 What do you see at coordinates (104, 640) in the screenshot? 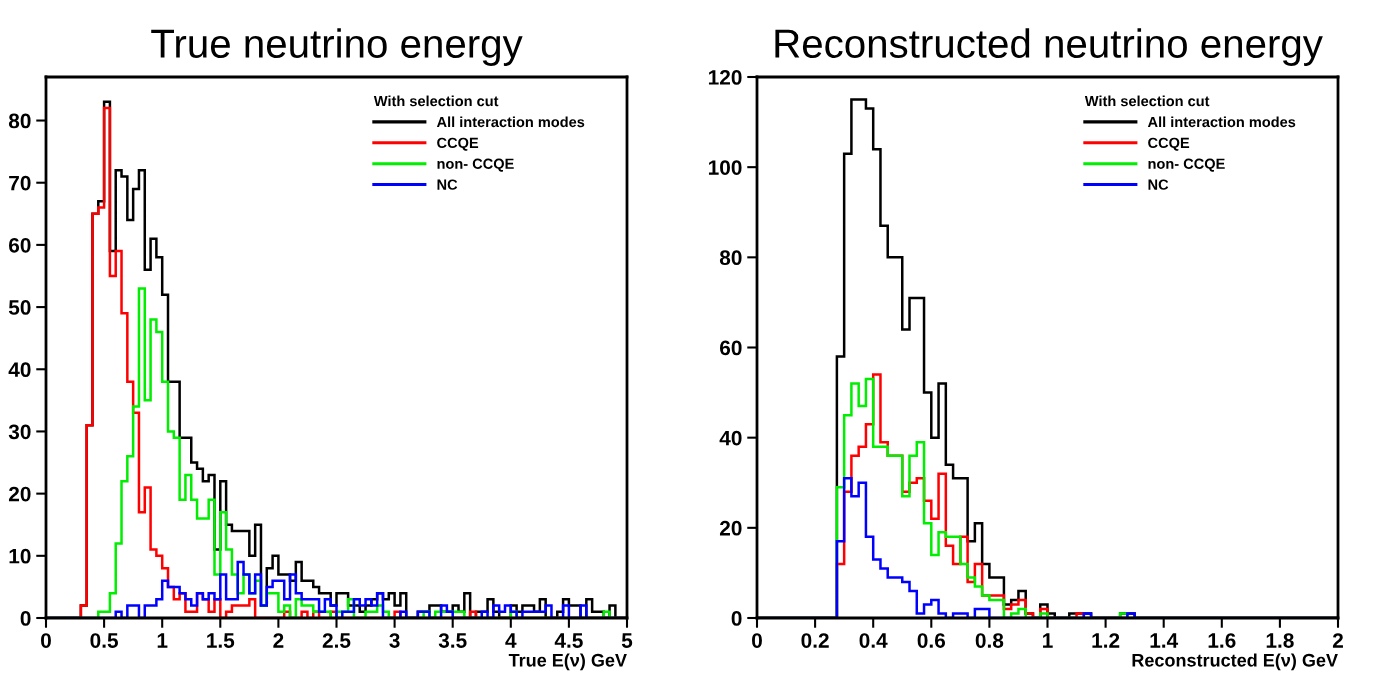
I see `x-tick-label: 0.5` at bounding box center [104, 640].